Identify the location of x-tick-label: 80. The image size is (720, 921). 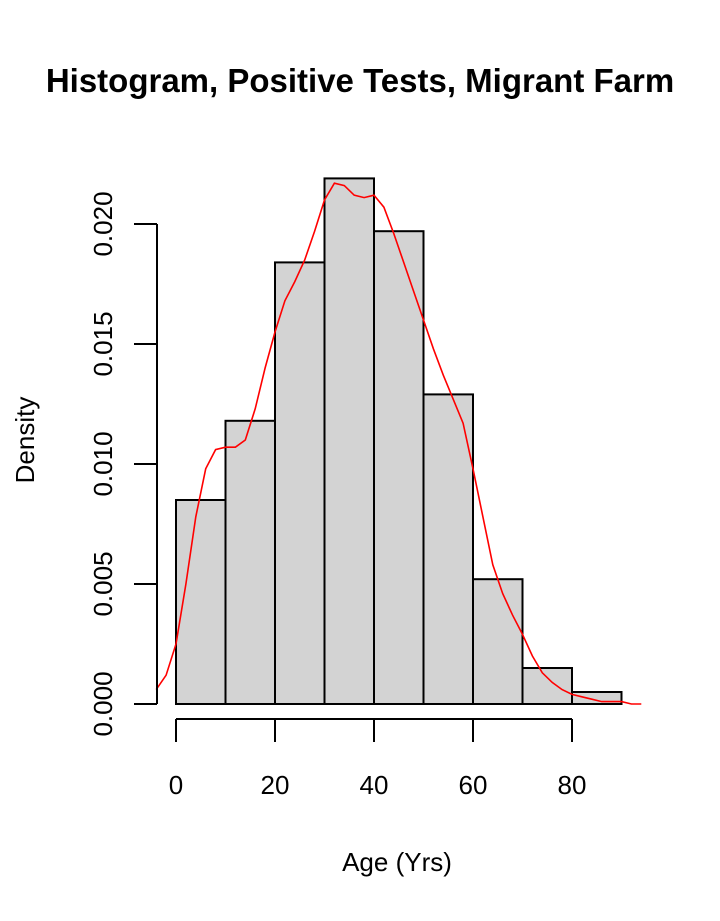
(572, 785).